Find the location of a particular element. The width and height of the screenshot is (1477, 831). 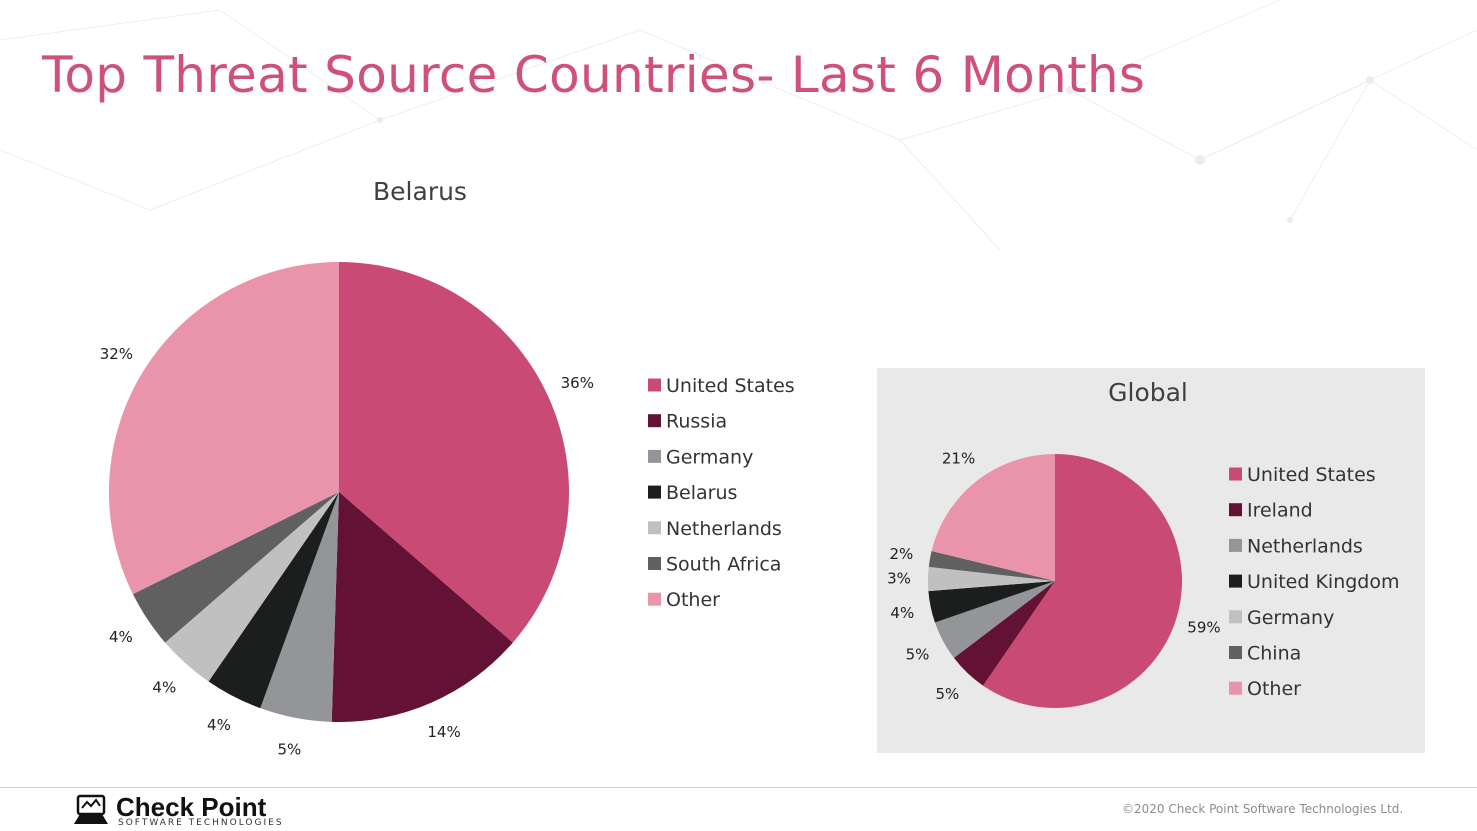

slice-label-global-united-kingdom: 4% is located at coordinates (902, 613).